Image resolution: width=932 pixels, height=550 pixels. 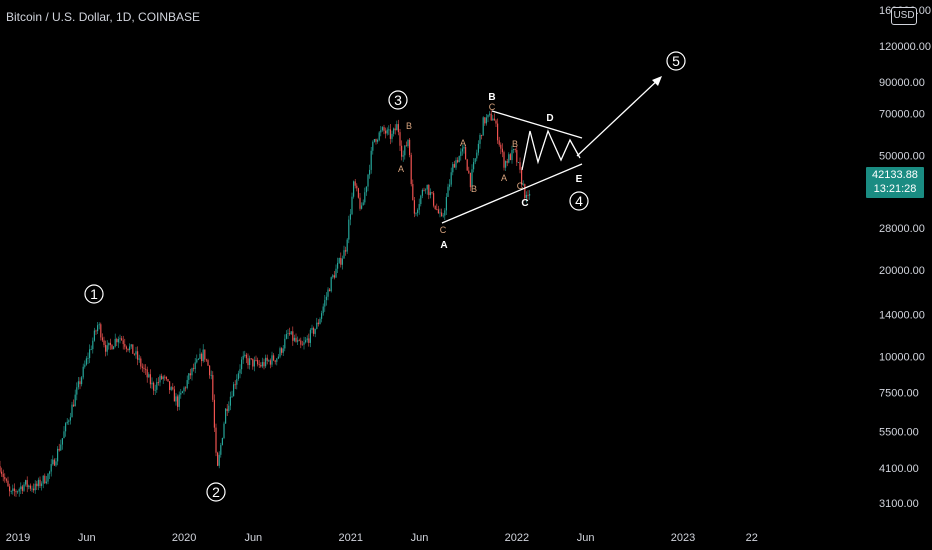 What do you see at coordinates (902, 229) in the screenshot?
I see `y-tick-label: 28000.00` at bounding box center [902, 229].